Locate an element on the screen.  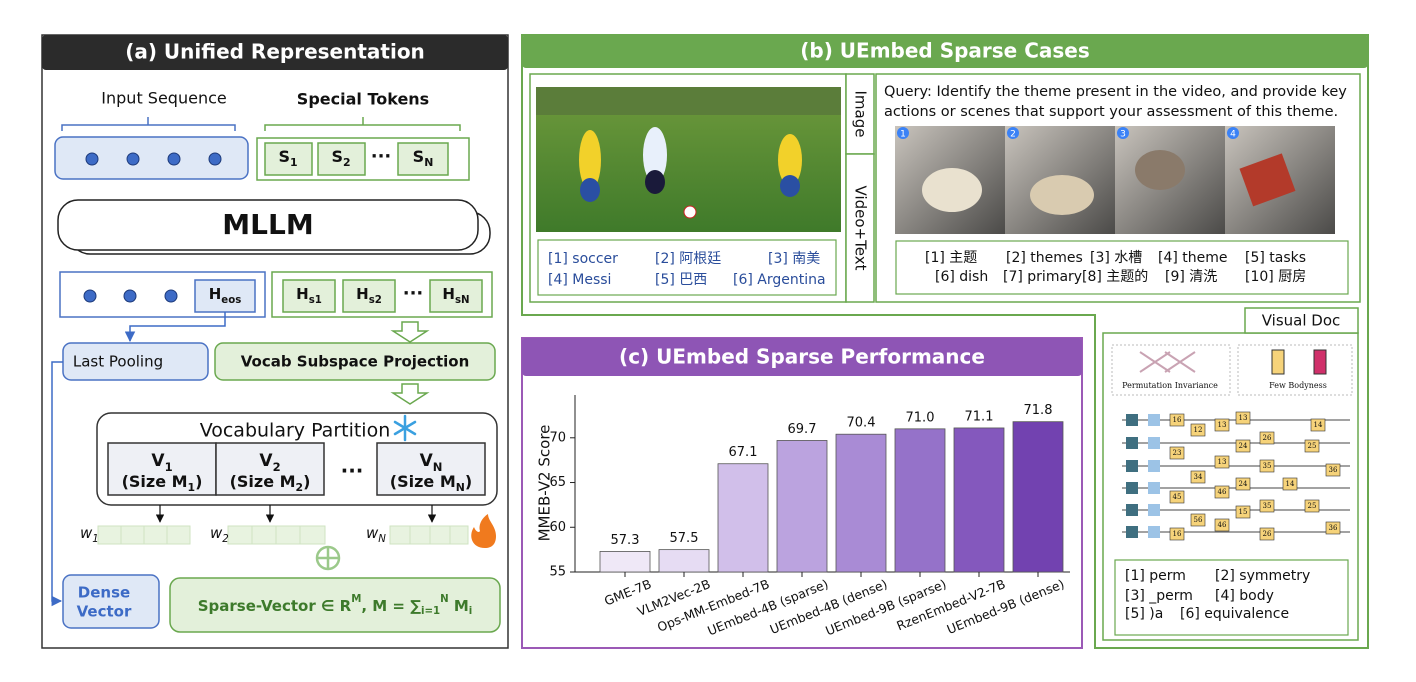
image-token: [3] 南美 is located at coordinates (794, 259).